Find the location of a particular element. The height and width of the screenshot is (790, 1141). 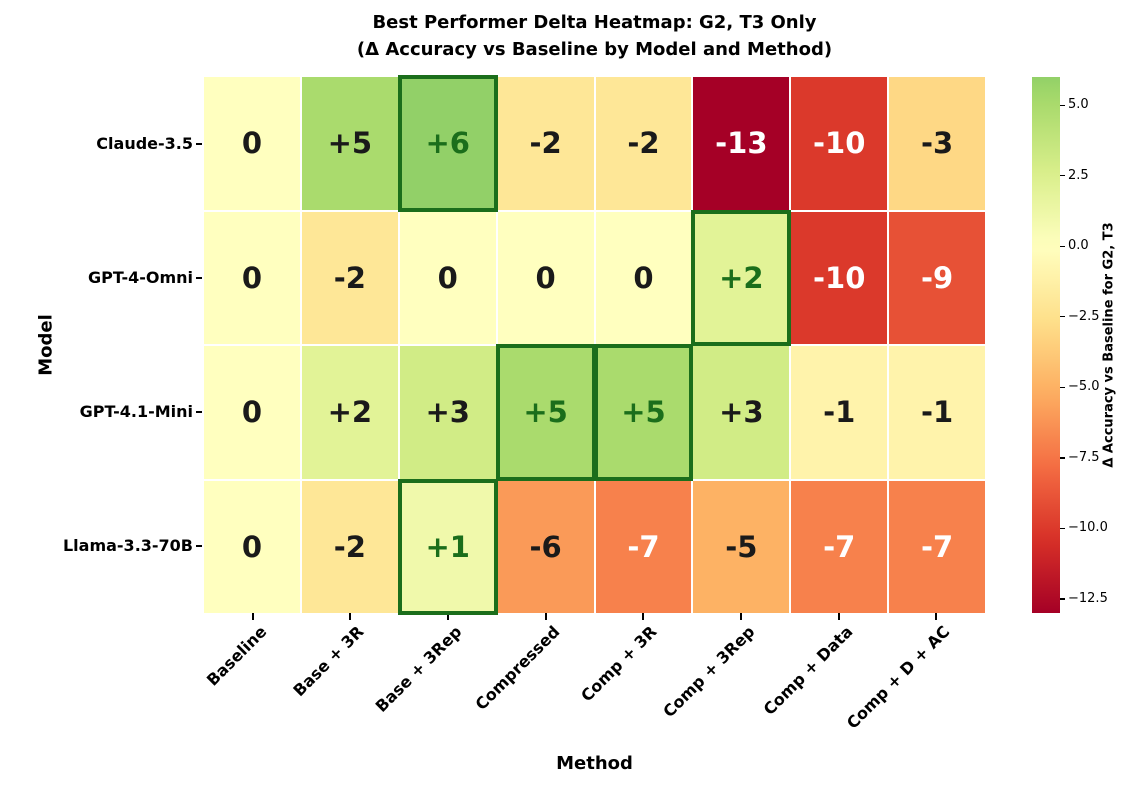

colorbar-tick-label: −10.0 is located at coordinates (1088, 528).